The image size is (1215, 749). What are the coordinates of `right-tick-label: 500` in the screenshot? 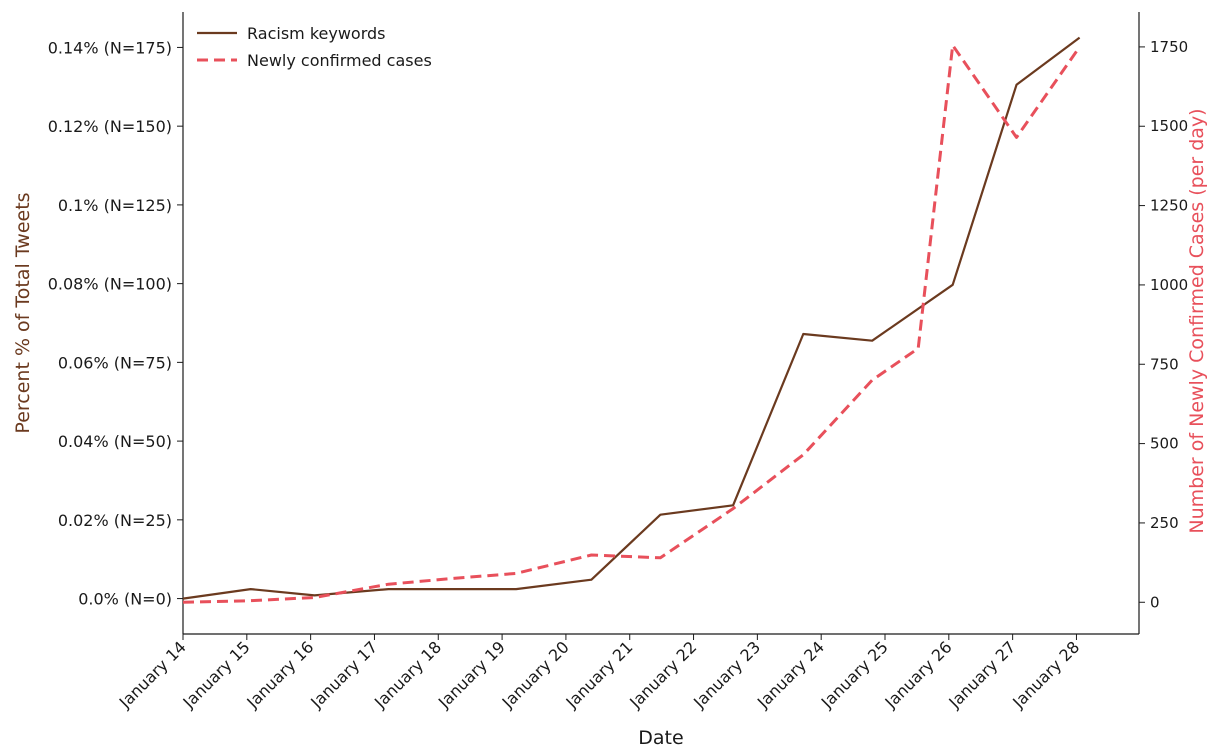 It's located at (1164, 444).